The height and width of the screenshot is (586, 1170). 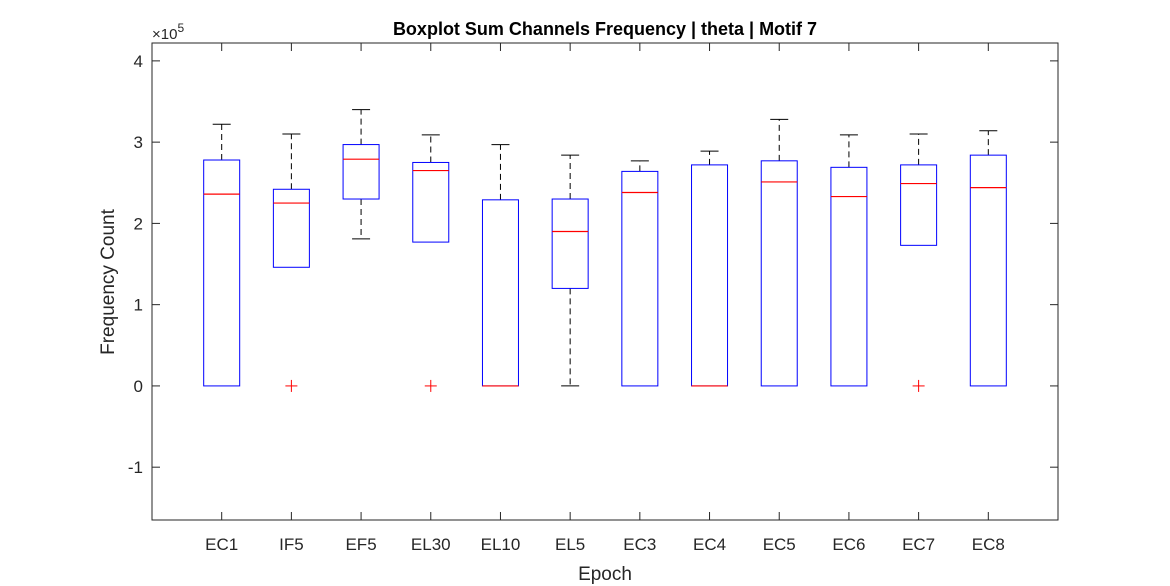 I want to click on box-el30, so click(x=431, y=263).